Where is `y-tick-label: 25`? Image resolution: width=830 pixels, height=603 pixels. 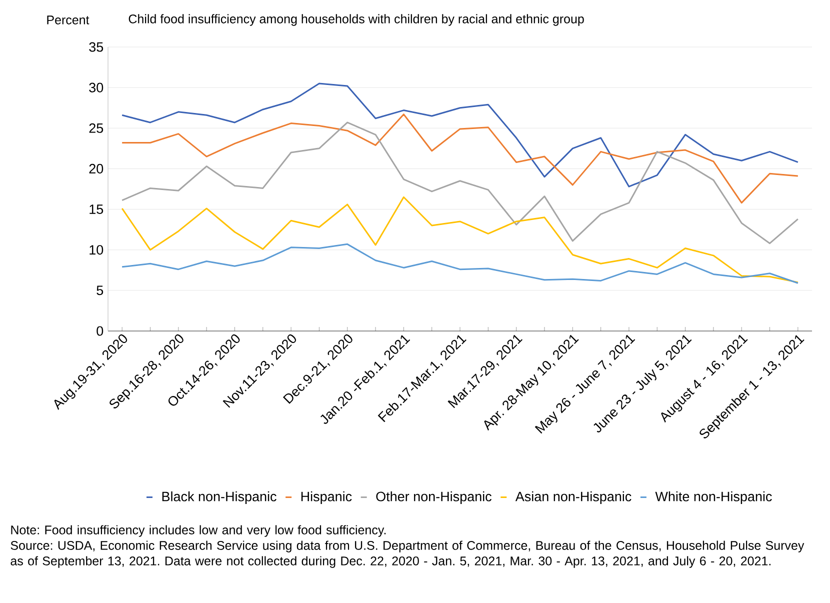 y-tick-label: 25 is located at coordinates (96, 128).